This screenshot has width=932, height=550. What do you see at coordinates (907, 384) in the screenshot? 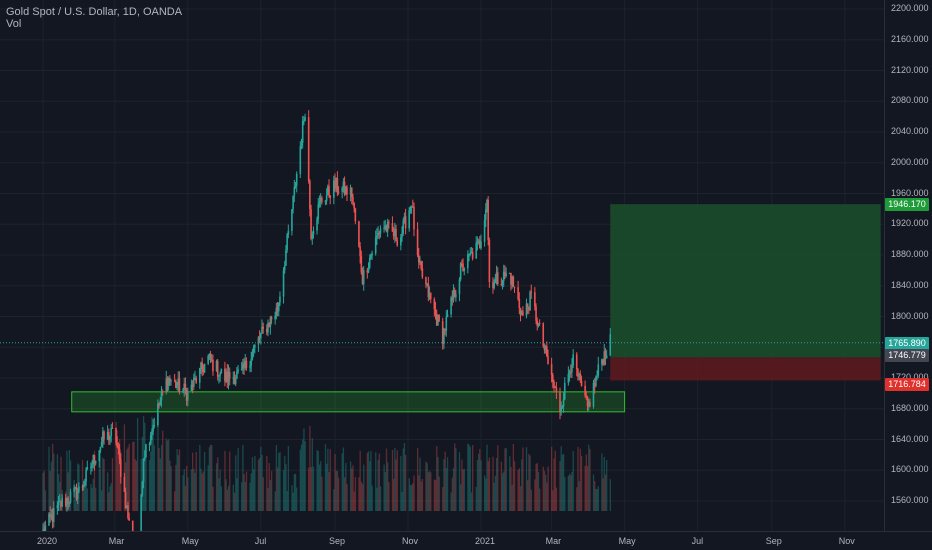
I see `price-tag-value: 1716.784` at bounding box center [907, 384].